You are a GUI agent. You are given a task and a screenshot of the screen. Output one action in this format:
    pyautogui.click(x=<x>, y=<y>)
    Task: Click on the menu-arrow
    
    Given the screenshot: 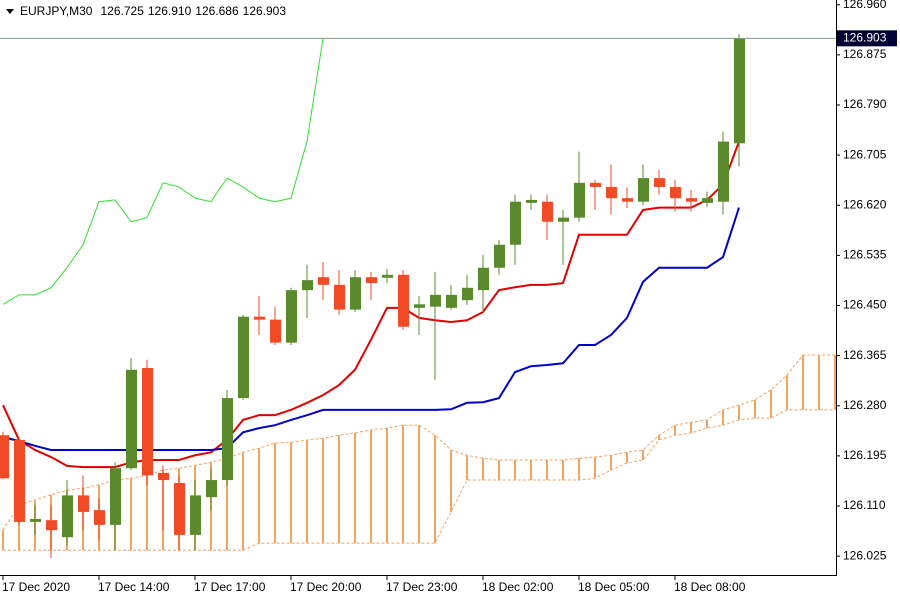 What is the action you would take?
    pyautogui.click(x=10, y=11)
    